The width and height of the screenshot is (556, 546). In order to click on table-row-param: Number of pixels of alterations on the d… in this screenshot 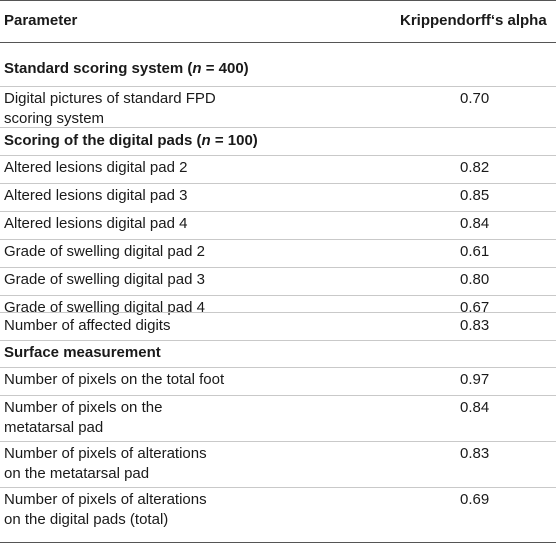, I will do `click(105, 509)`.